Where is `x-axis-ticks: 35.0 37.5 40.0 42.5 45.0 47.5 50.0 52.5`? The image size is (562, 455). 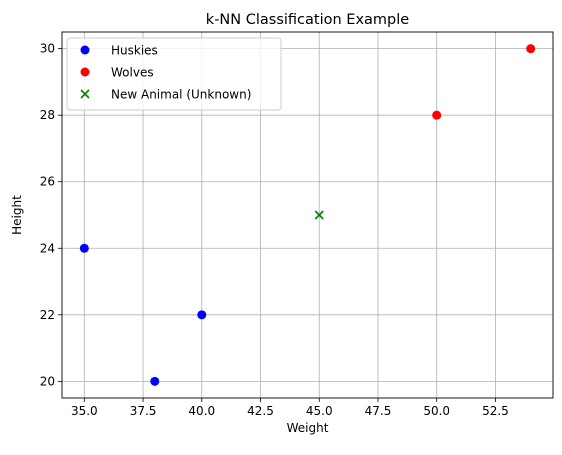
x-axis-ticks: 35.0 37.5 40.0 42.5 45.0 47.5 50.0 52.5 is located at coordinates (290, 408).